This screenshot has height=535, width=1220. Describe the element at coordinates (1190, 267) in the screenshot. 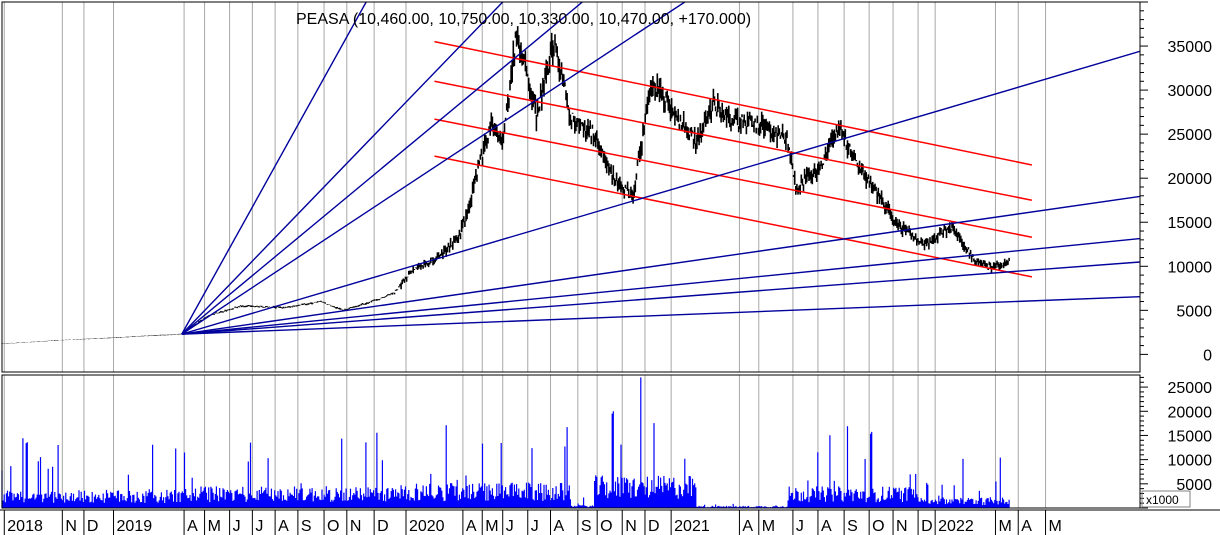

I see `price-tick-label: 10000` at that location.